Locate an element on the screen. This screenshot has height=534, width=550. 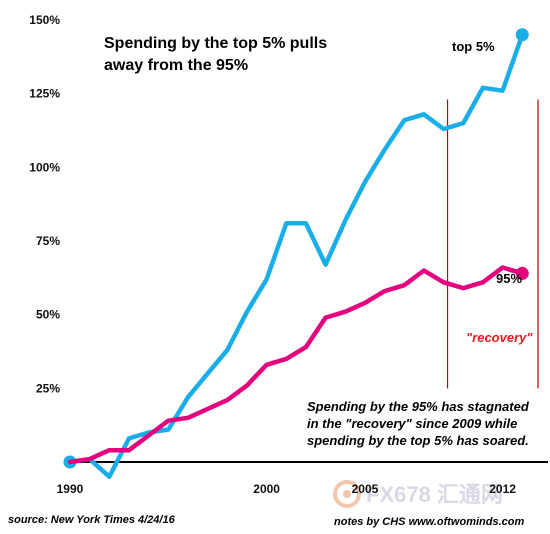
y-tick-label: 125% is located at coordinates (44, 94).